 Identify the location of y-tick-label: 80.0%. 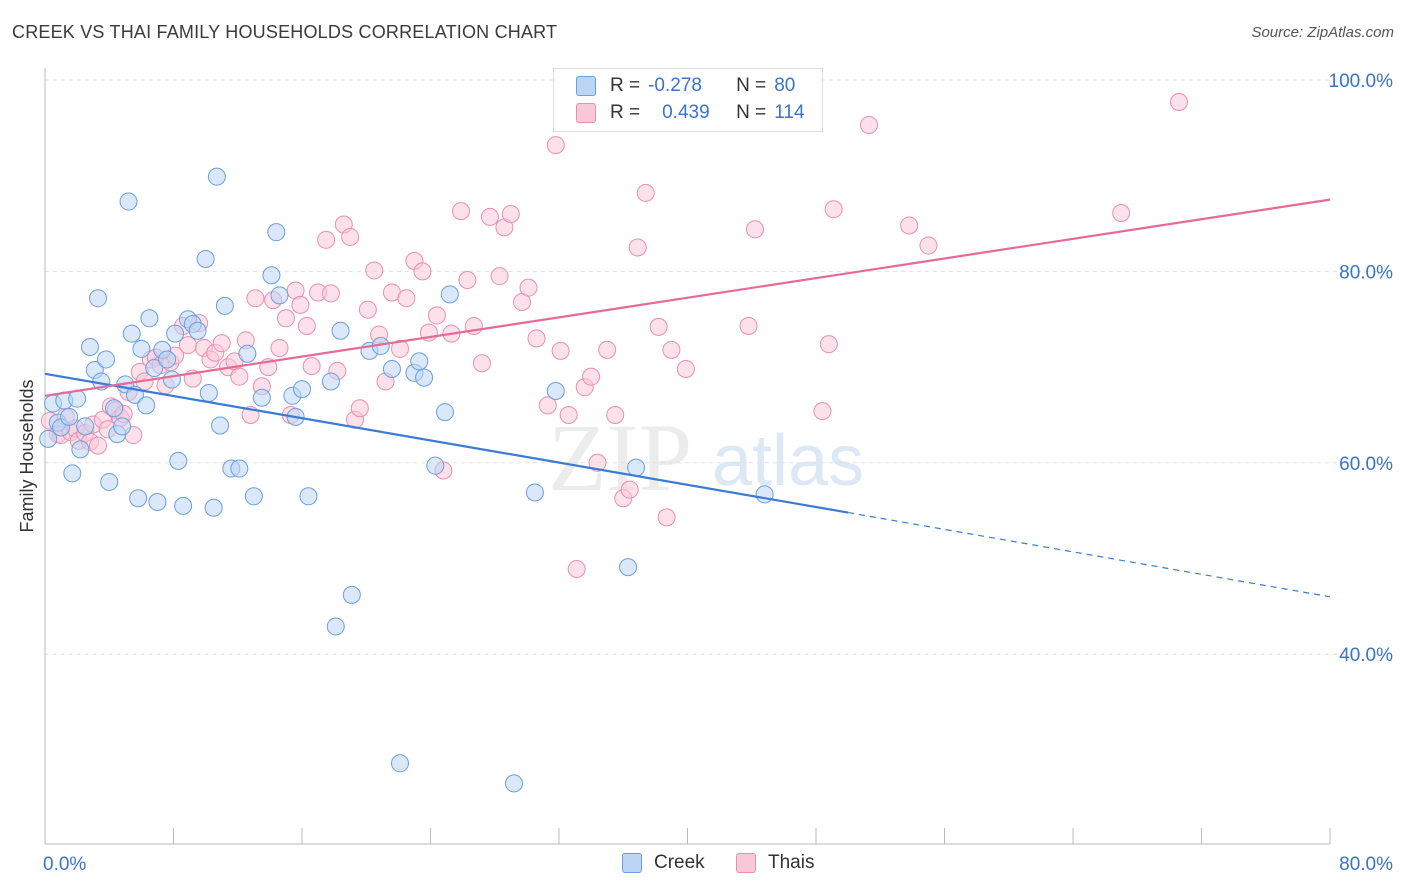
(1366, 272).